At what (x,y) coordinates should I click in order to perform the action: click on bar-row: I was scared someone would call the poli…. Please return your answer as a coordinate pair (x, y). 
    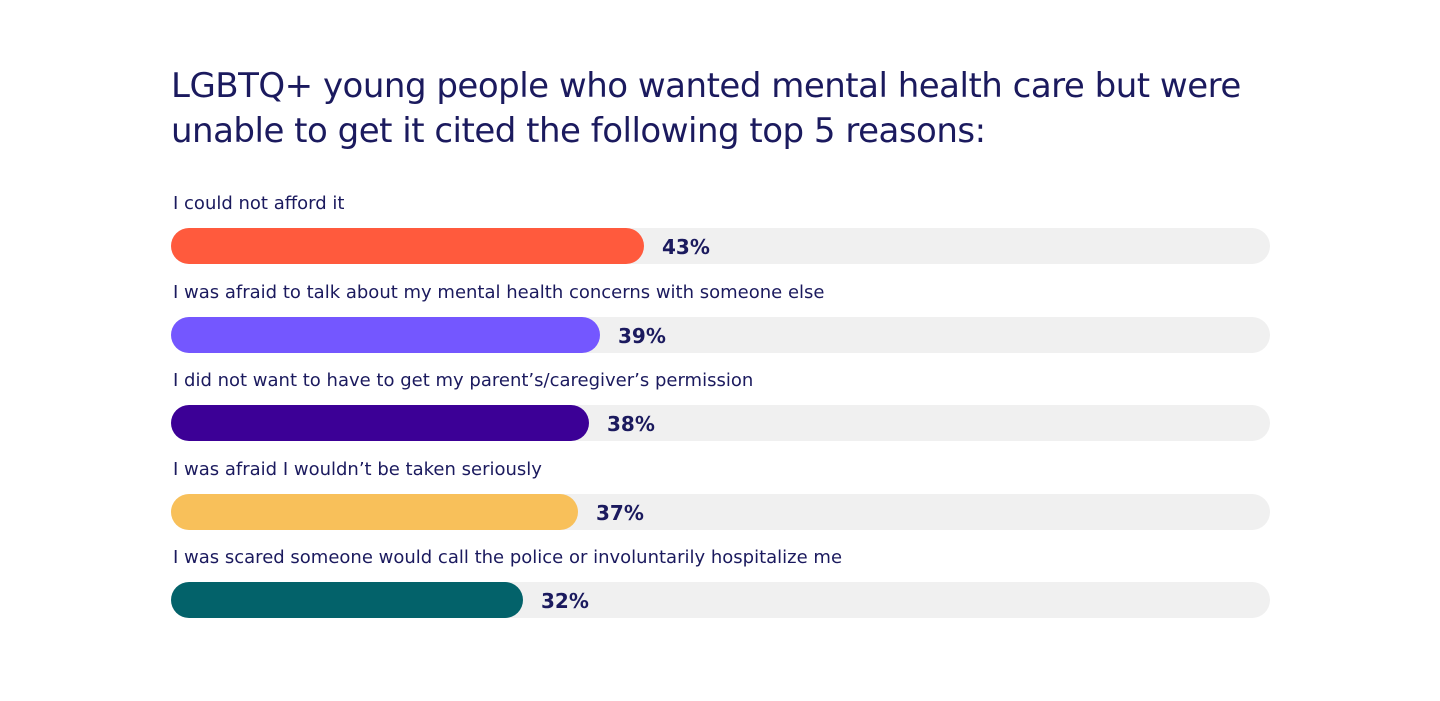
    Looking at the image, I should click on (721, 590).